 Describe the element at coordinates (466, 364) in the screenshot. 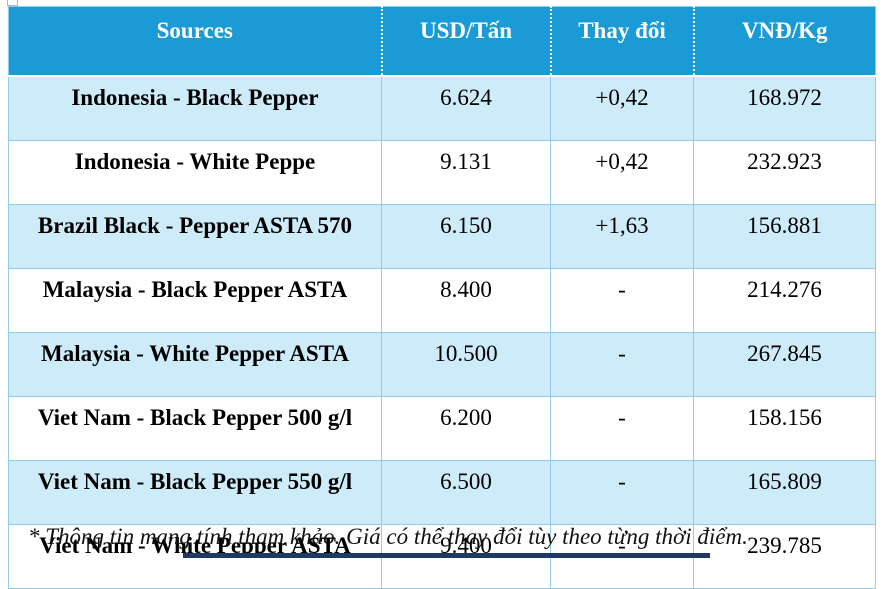

I see `usd-price-cell: 10.500` at that location.